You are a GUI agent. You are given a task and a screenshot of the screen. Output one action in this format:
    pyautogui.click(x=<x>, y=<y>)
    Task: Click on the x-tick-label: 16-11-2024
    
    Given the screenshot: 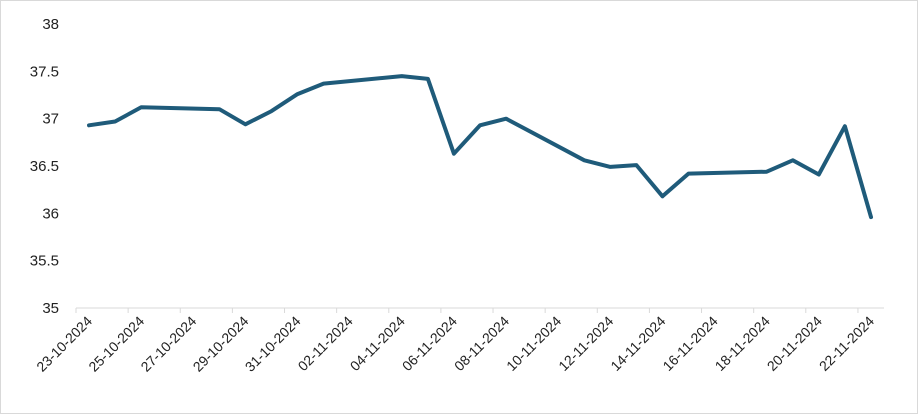 What is the action you would take?
    pyautogui.click(x=689, y=343)
    